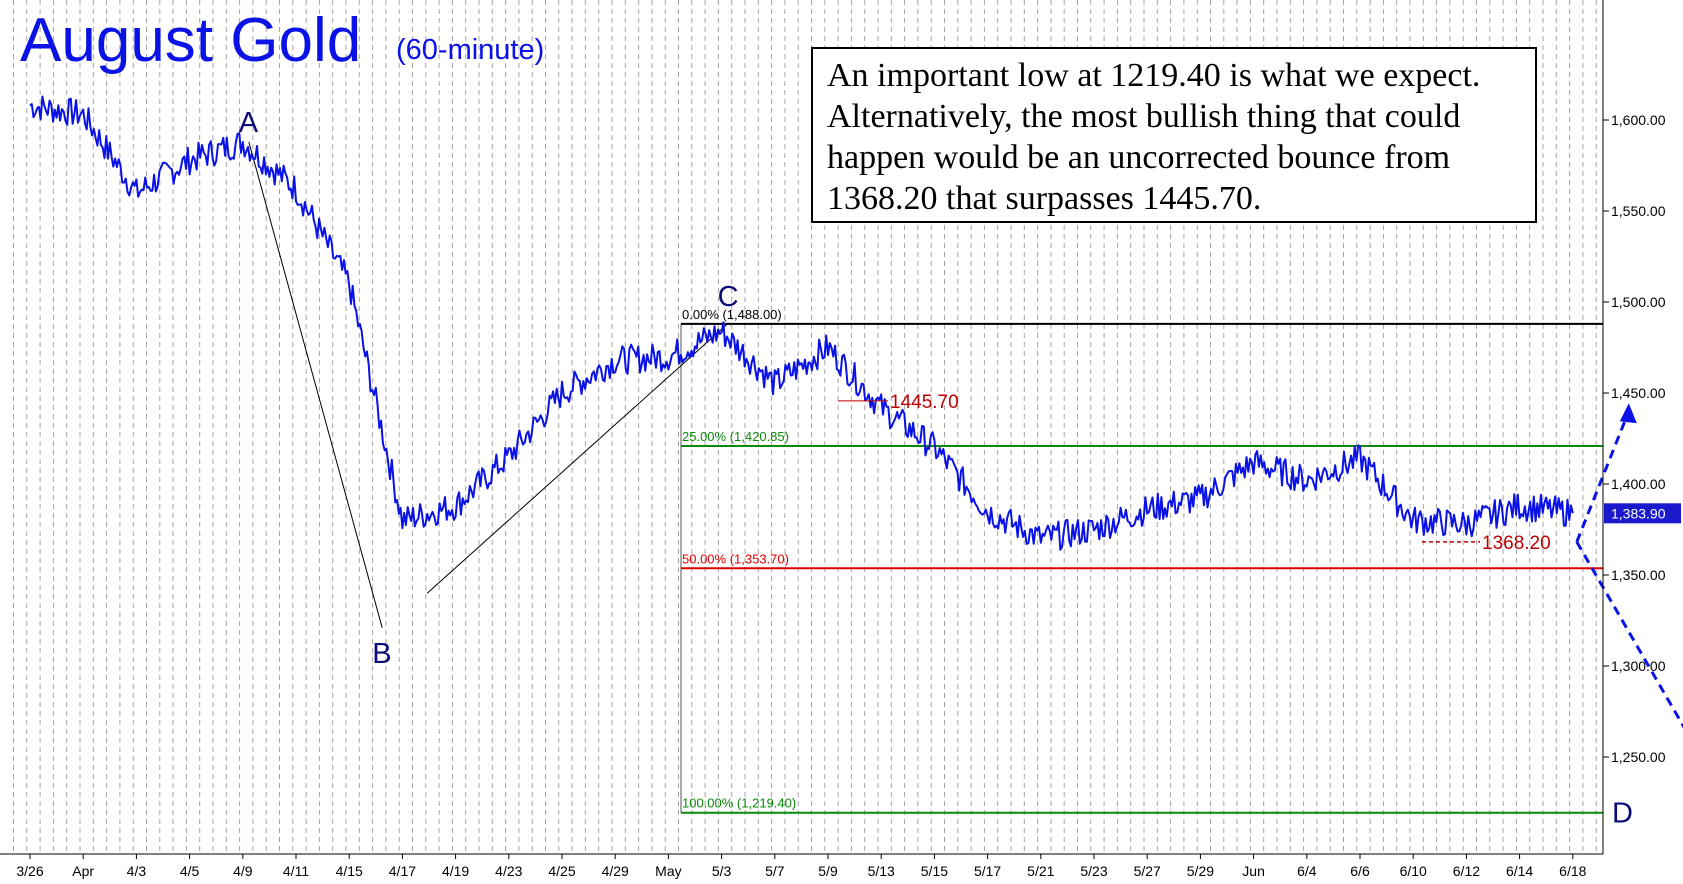  I want to click on x-tick-label: 5/17, so click(987, 871).